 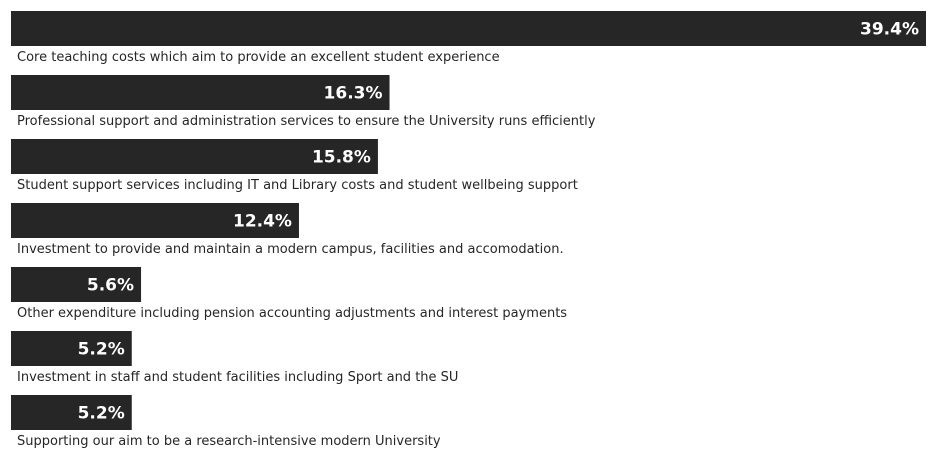 I want to click on bar-value-label: 5.6%, so click(x=110, y=286).